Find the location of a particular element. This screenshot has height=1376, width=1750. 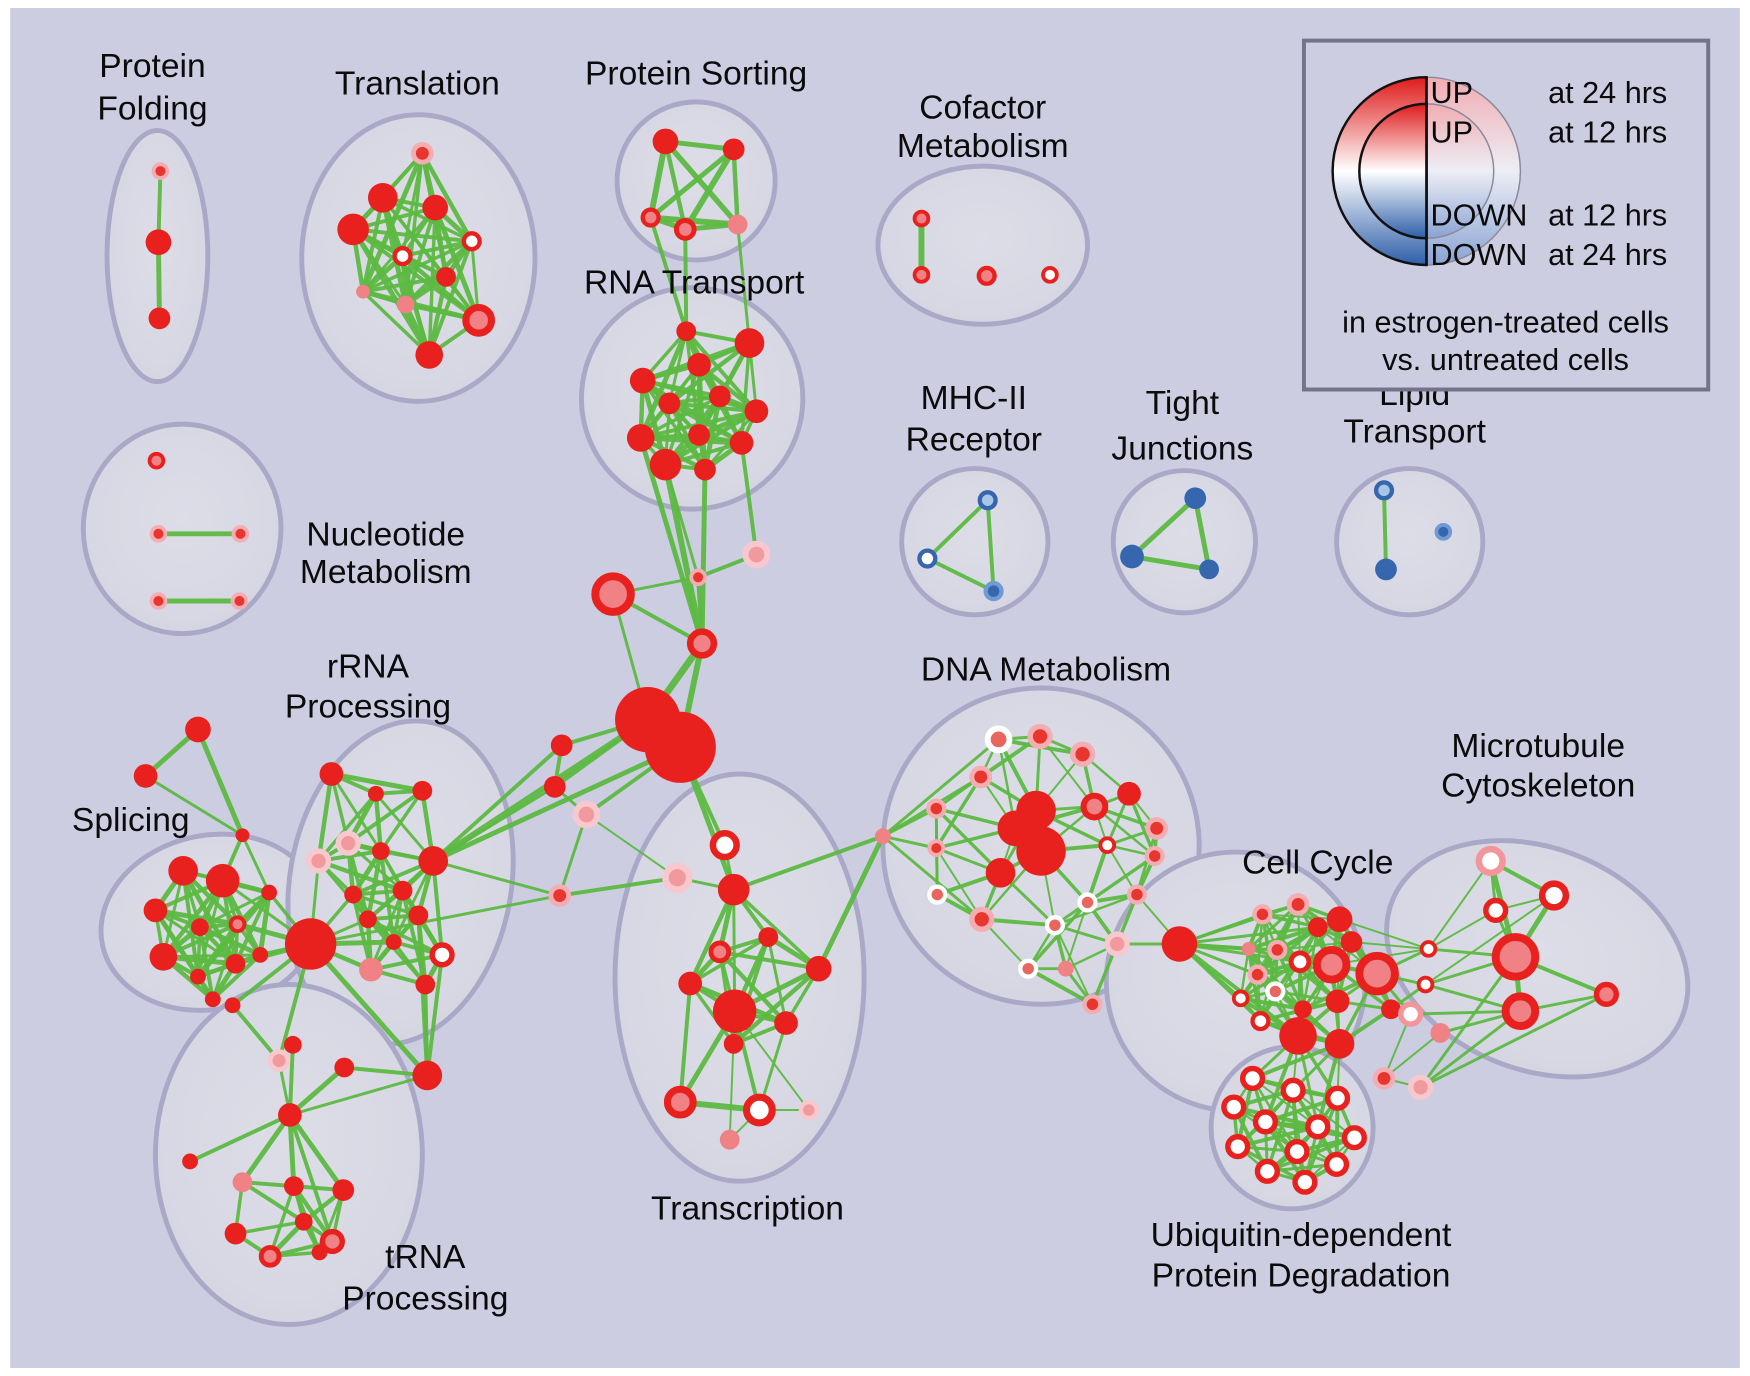

legend-caption: vs. untreated cells is located at coordinates (1505, 360).